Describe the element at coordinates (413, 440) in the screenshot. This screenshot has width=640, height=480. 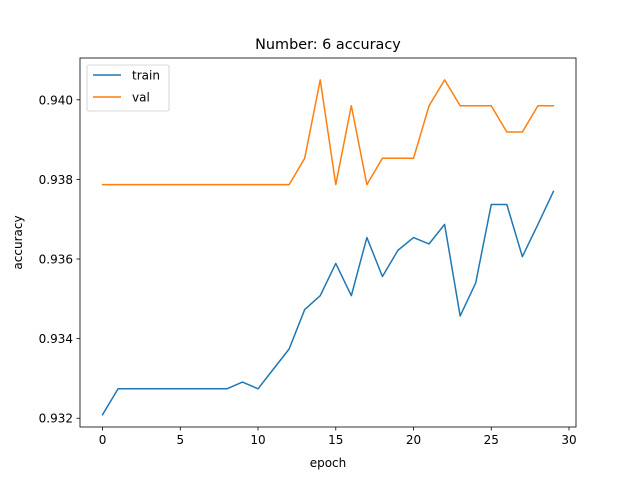
I see `x-tick-label: 20` at that location.